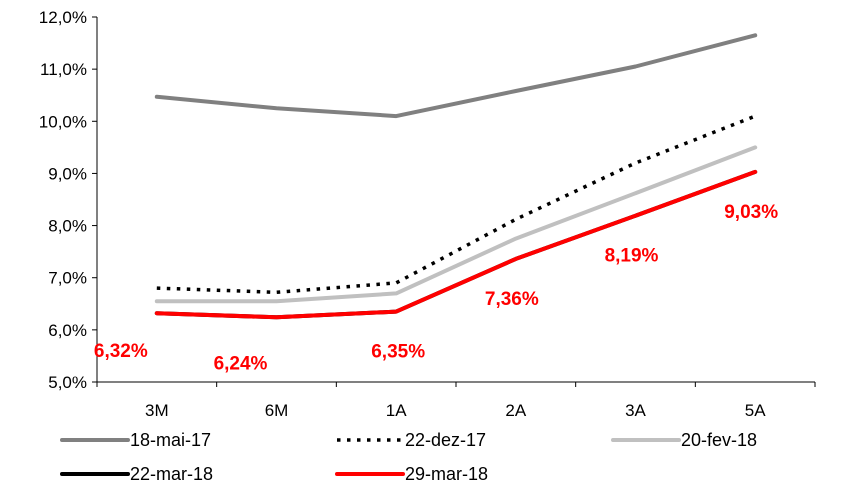 The width and height of the screenshot is (847, 488). Describe the element at coordinates (515, 410) in the screenshot. I see `x-tick-label: 2A` at that location.